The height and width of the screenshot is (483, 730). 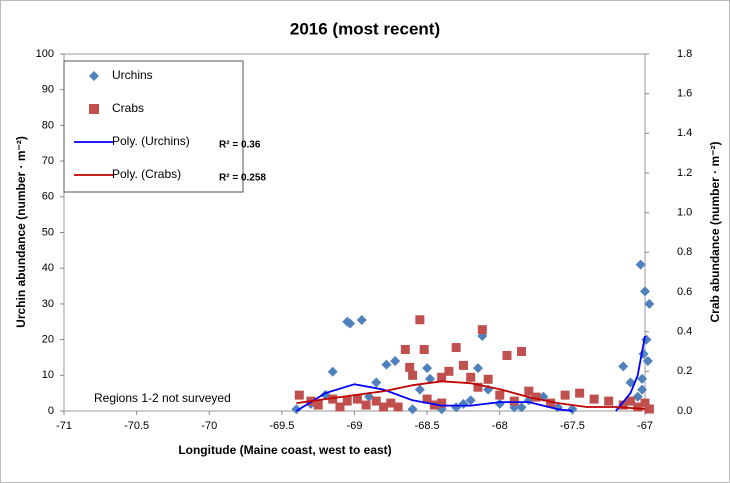 I want to click on y2-tick-label: 0.2, so click(x=684, y=371).